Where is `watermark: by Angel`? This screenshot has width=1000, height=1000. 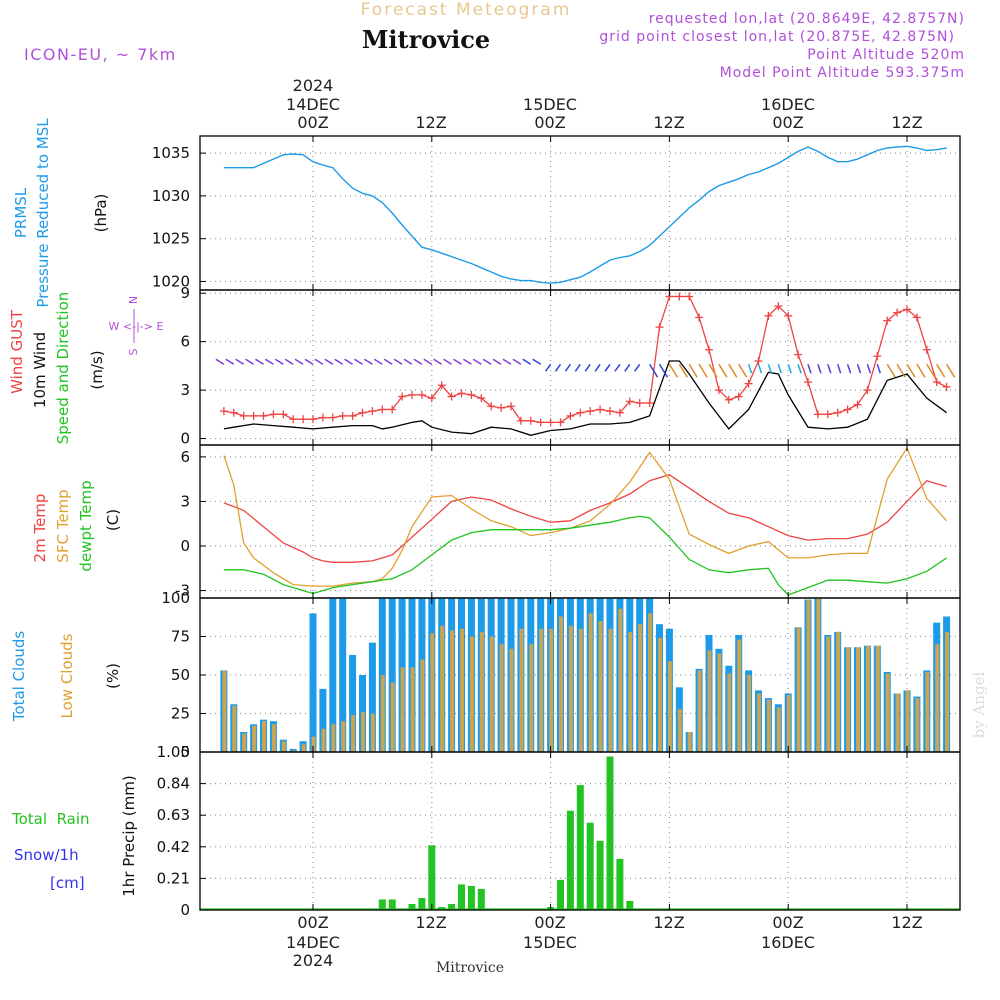 watermark: by Angel is located at coordinates (979, 704).